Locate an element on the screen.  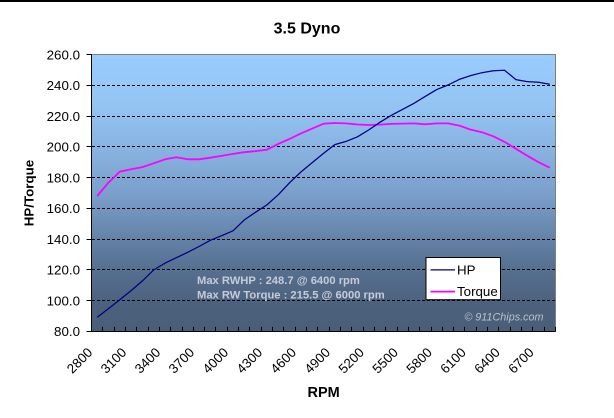
svg-text: RPM is located at coordinates (323, 393).